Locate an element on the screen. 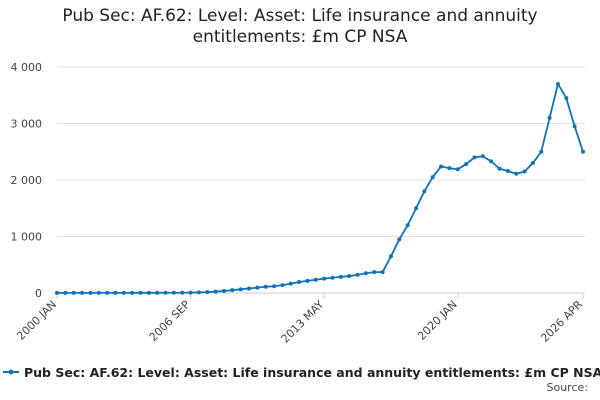 The width and height of the screenshot is (600, 400). y-tick-label: 3 000 is located at coordinates (27, 124).